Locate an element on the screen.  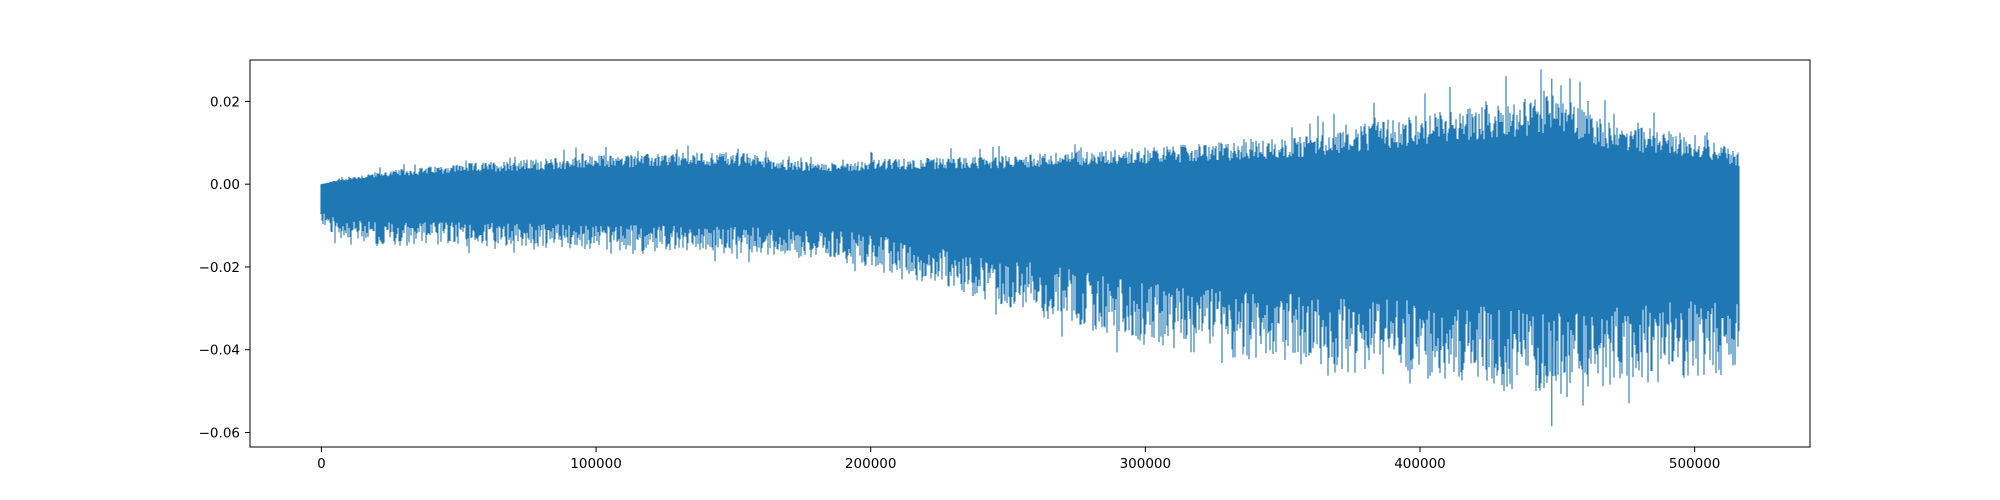
x-tick-label: 0 is located at coordinates (321, 464).